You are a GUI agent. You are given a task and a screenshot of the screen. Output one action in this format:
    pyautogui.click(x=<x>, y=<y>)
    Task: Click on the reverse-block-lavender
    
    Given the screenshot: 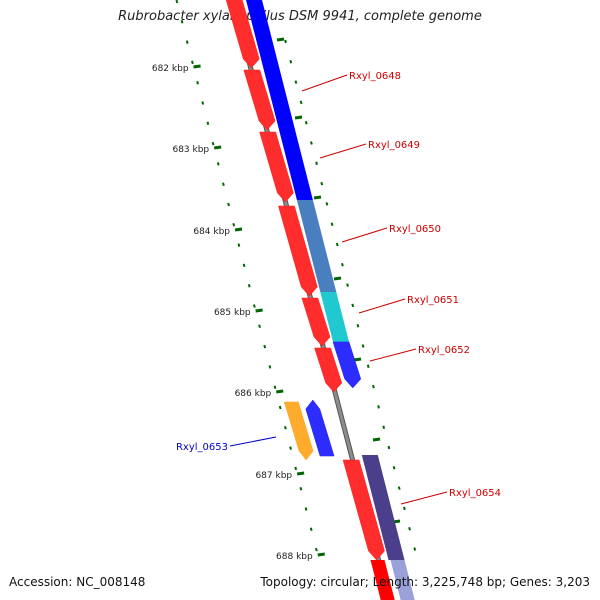 What is the action you would take?
    pyautogui.click(x=402, y=580)
    